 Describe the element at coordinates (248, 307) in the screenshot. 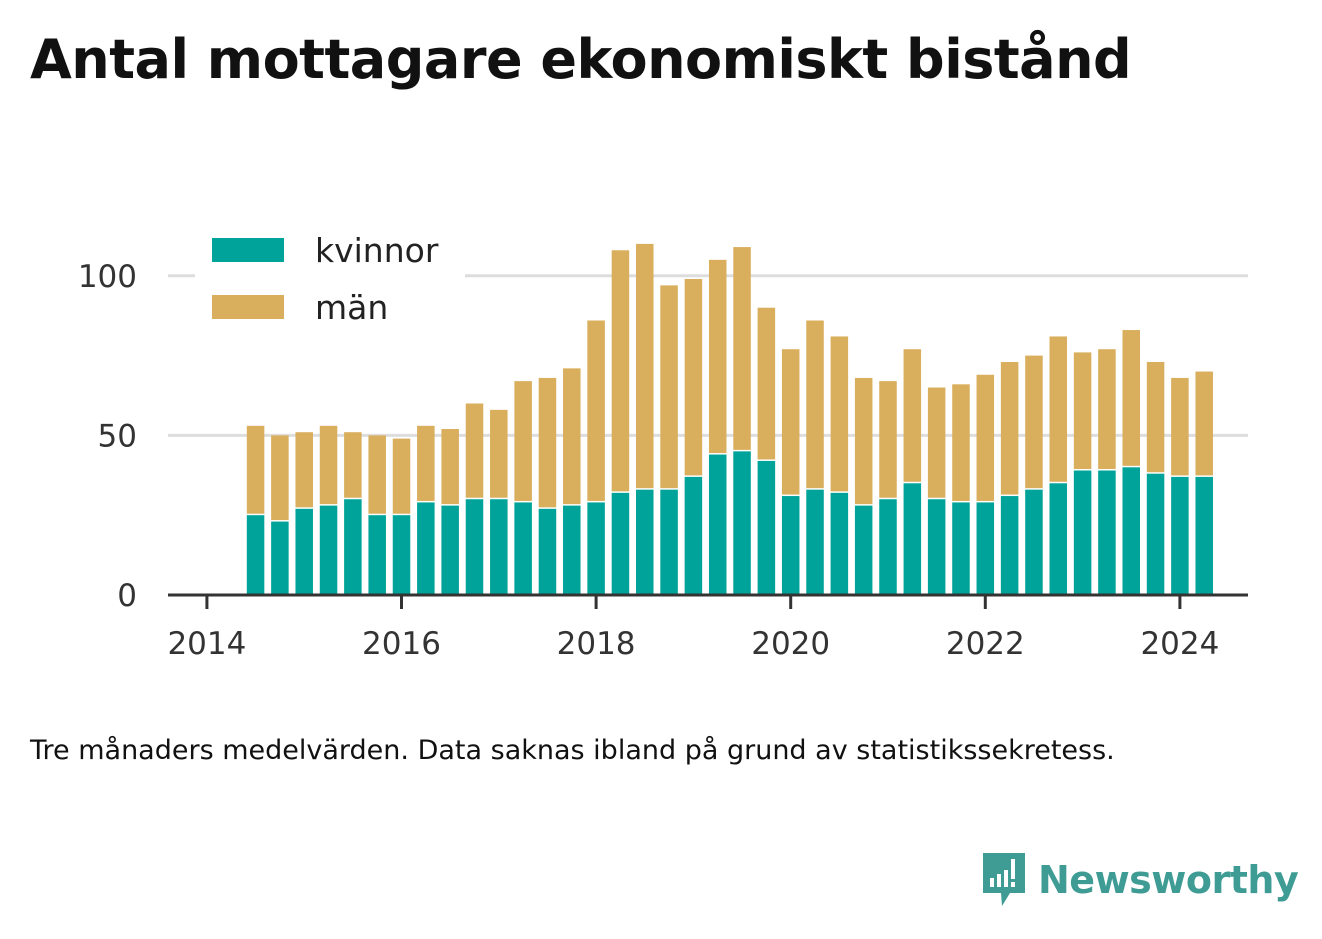

I see `legend-swatch-man` at that location.